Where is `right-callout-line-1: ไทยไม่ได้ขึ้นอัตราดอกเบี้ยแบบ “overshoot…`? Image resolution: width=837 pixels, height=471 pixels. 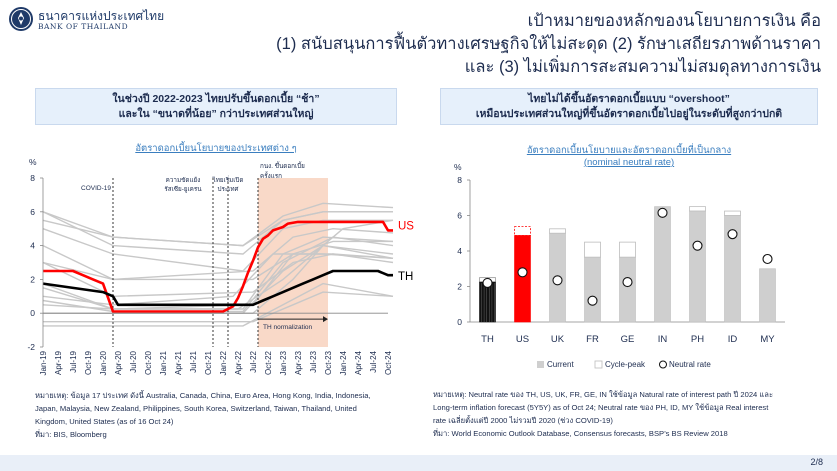
right-callout-line-1: ไทยไม่ได้ขึ้นอัตราดอกเบี้ยแบบ “overshoot… is located at coordinates (629, 99).